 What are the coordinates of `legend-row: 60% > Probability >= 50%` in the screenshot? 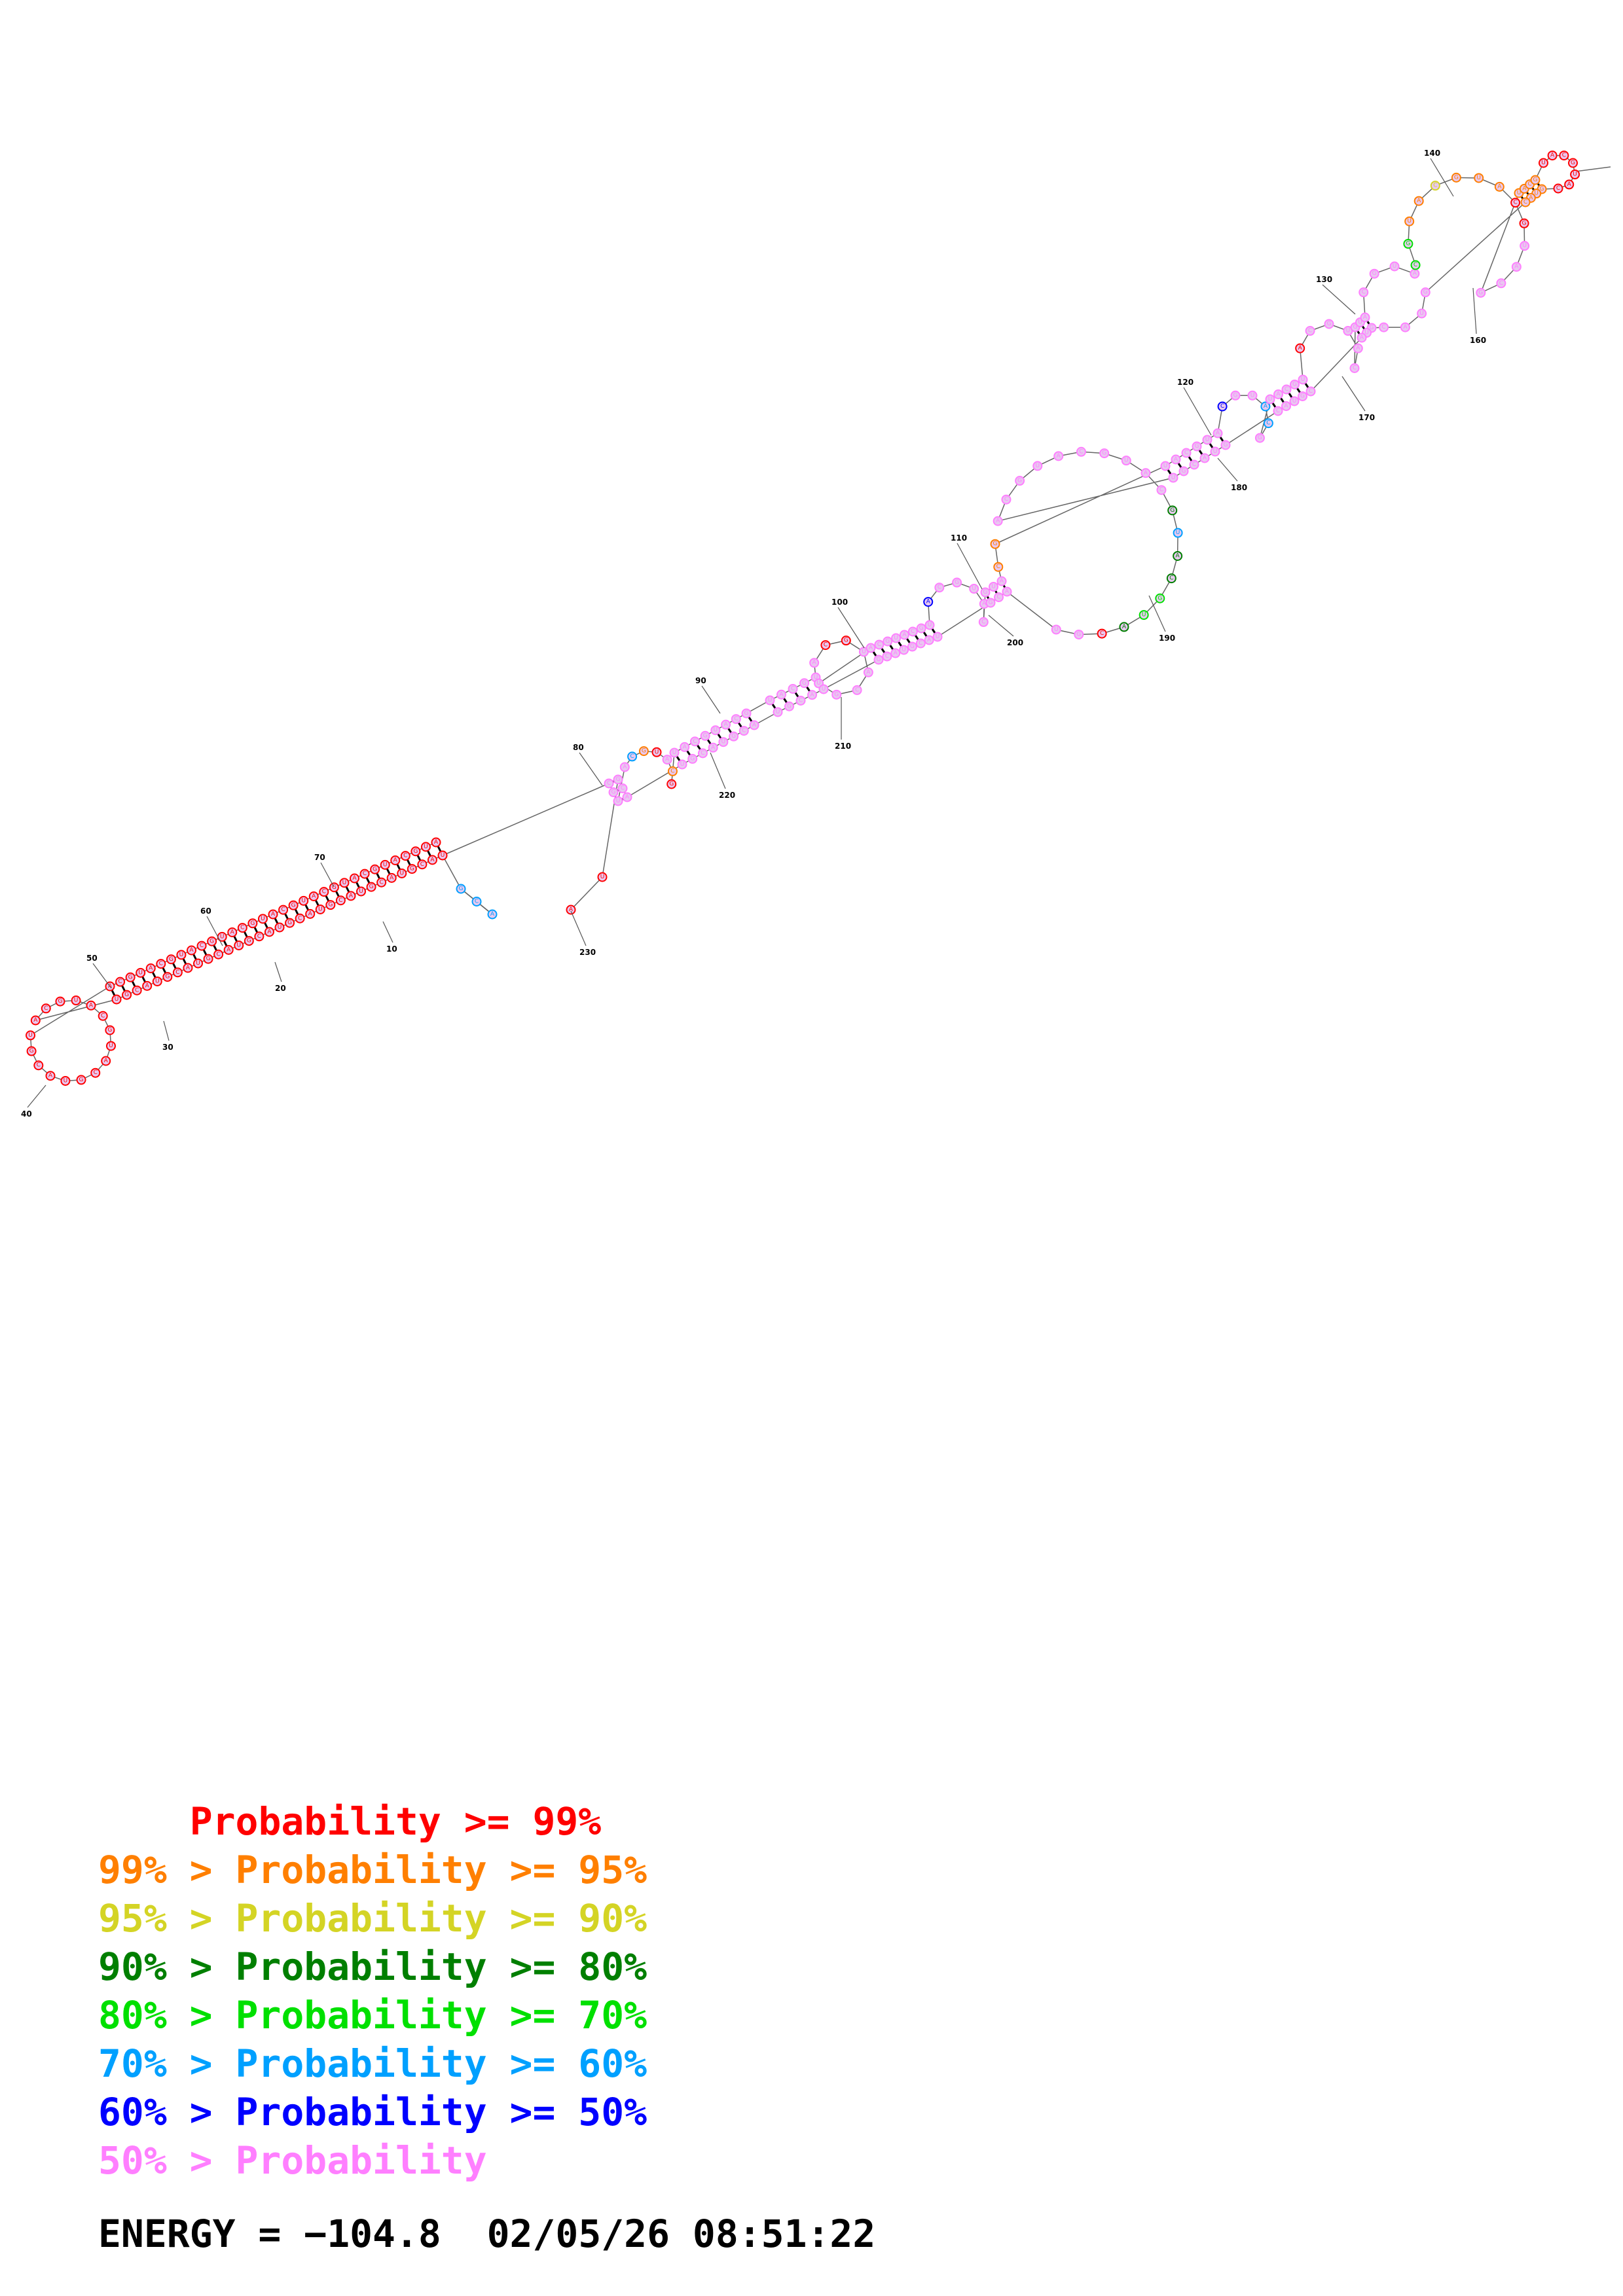 It's located at (372, 2112).